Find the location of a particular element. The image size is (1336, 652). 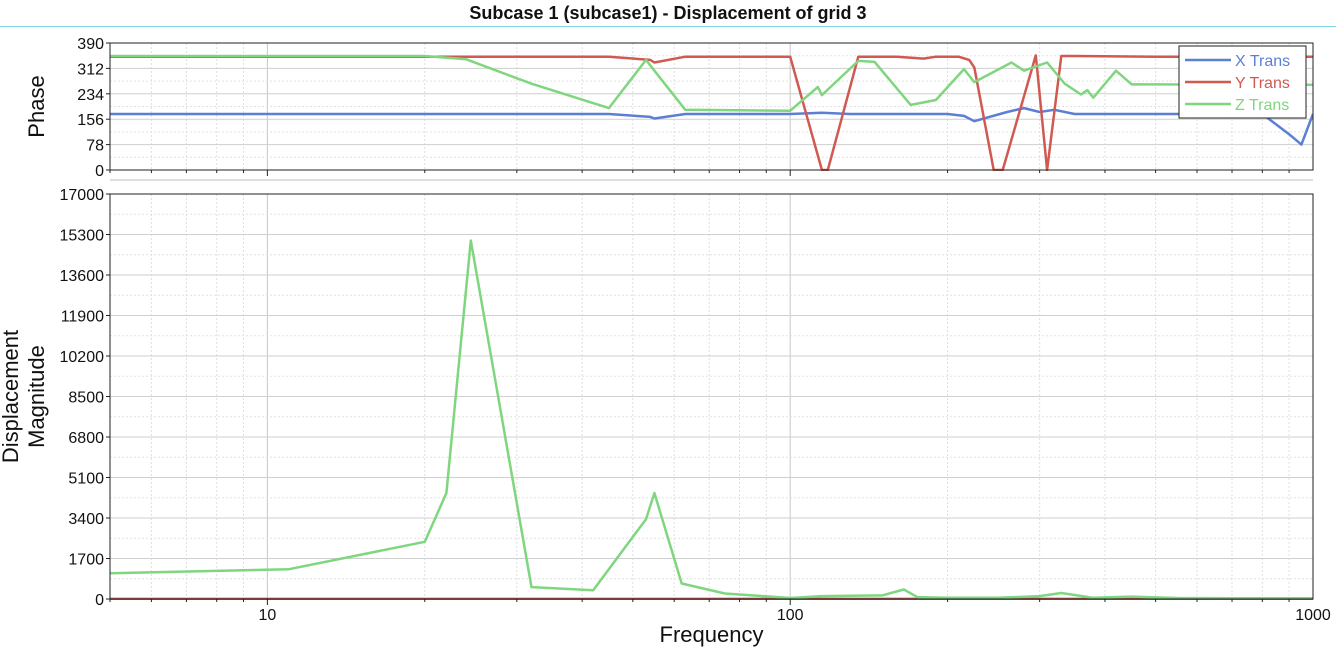

x-tick-label: 1000 is located at coordinates (1313, 615).